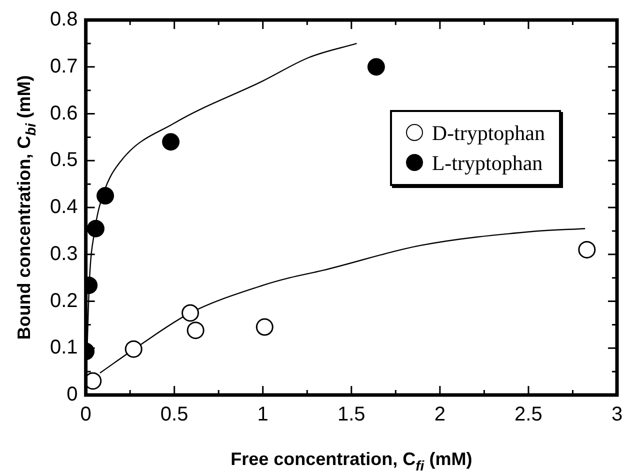 The width and height of the screenshot is (631, 475). I want to click on y-tick-label: 0.8, so click(64, 19).